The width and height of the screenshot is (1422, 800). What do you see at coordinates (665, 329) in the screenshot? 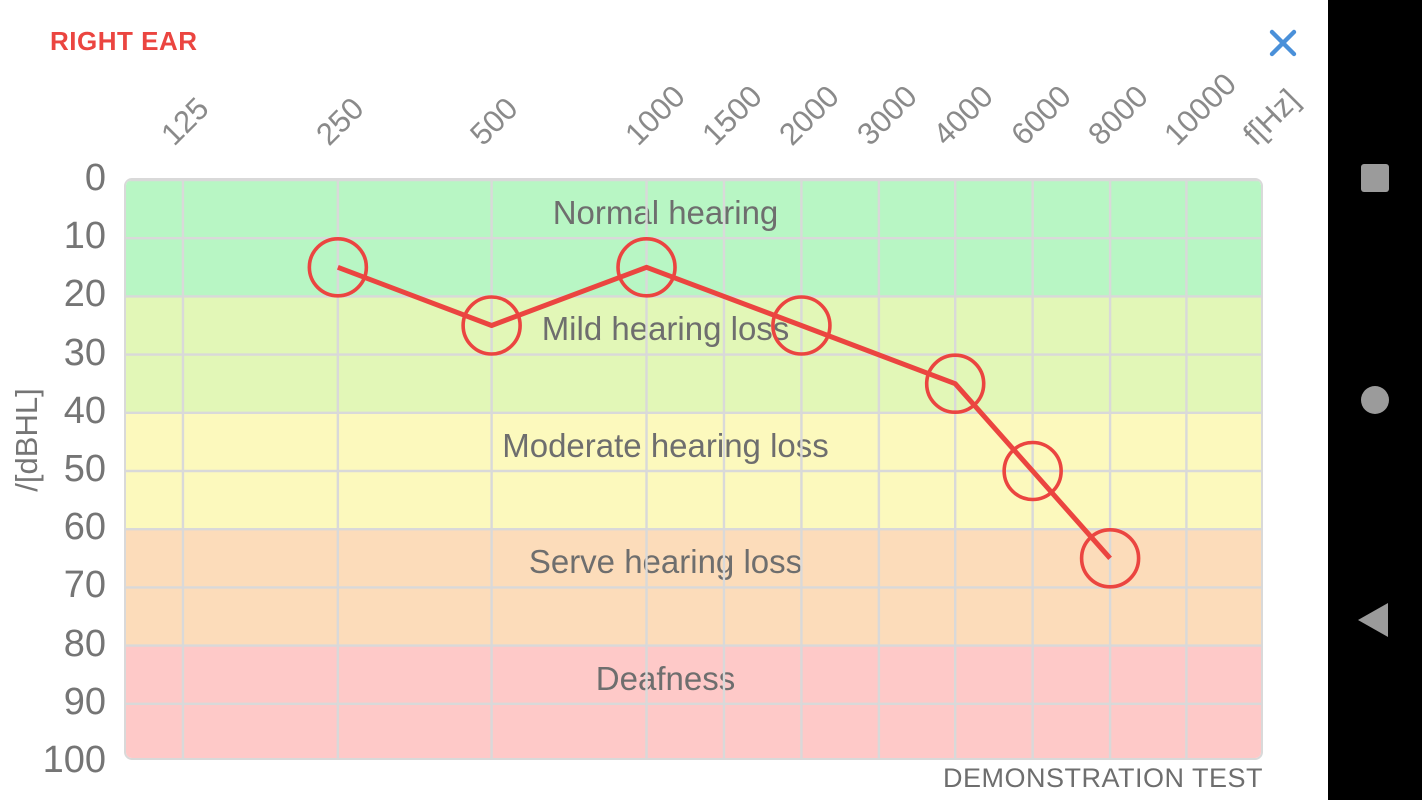
I see `band-label: Mild hearing loss` at bounding box center [665, 329].